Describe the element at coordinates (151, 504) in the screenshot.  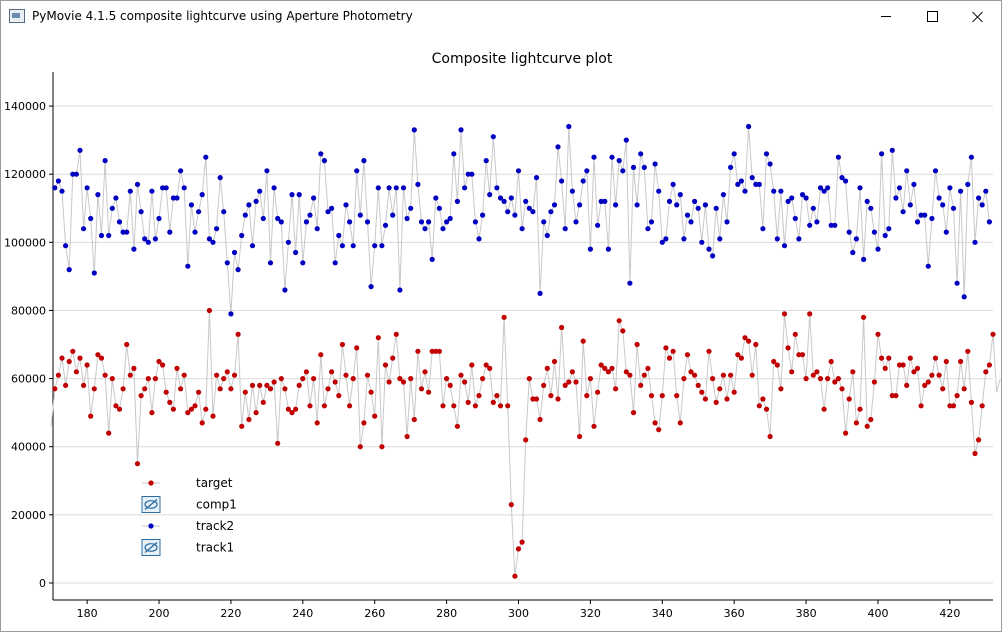
I see `eye-off-icon-slash` at that location.